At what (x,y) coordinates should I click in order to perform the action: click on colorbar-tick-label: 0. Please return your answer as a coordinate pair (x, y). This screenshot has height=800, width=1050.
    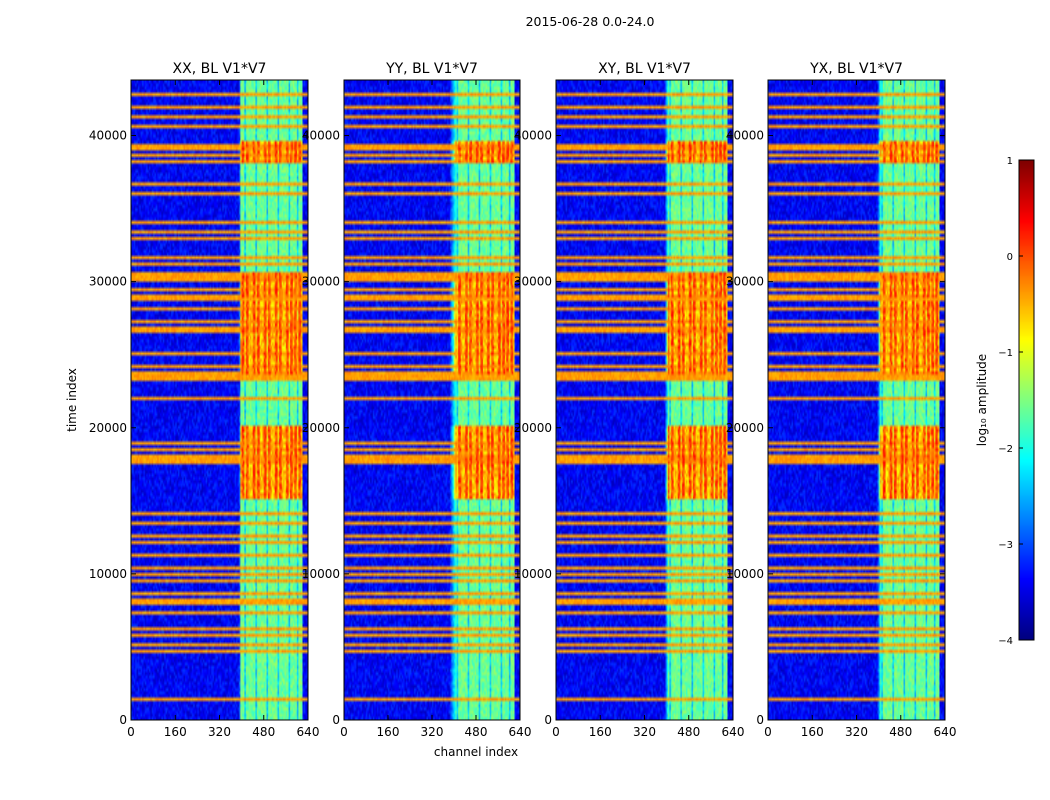
    Looking at the image, I should click on (1010, 257).